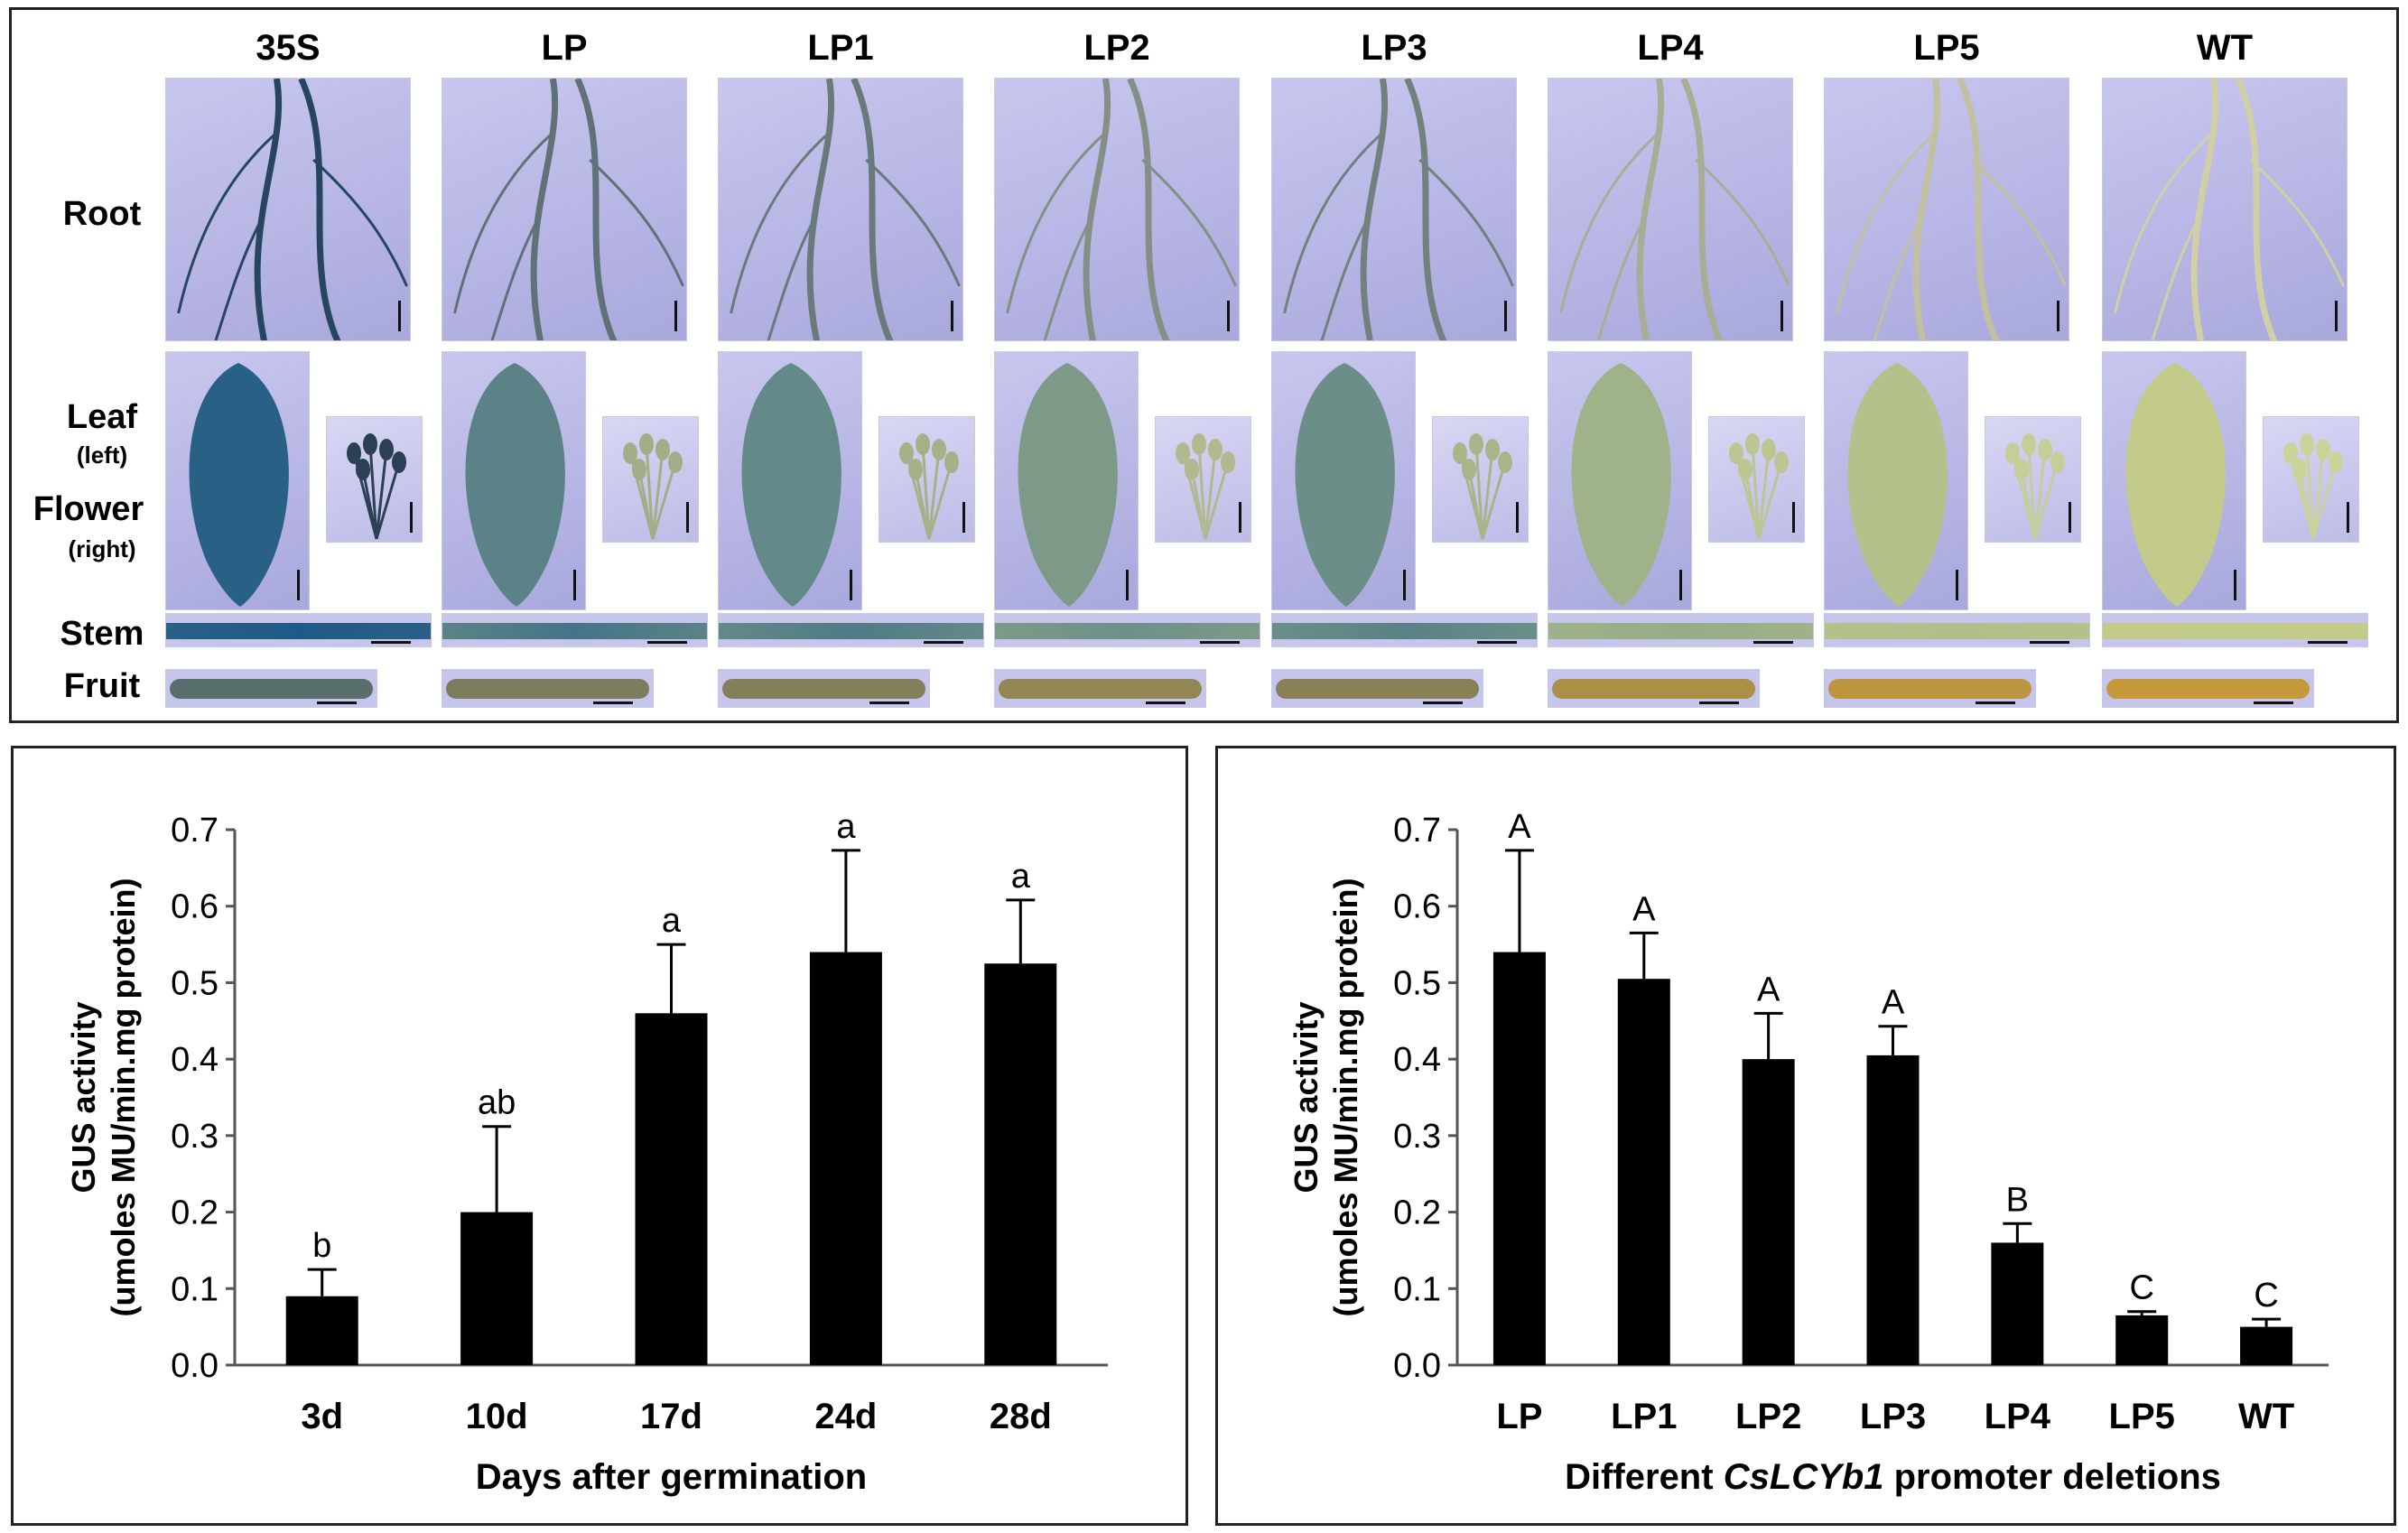 The width and height of the screenshot is (2408, 1533). I want to click on flower-photo-lp5, so click(2033, 479).